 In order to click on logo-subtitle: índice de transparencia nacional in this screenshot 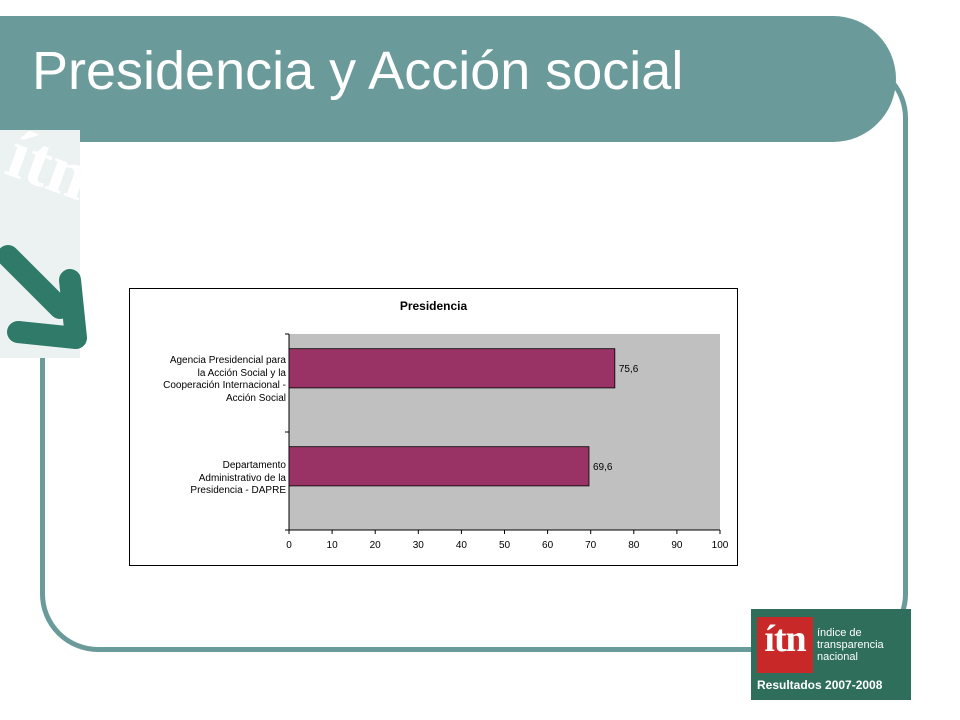, I will do `click(850, 645)`.